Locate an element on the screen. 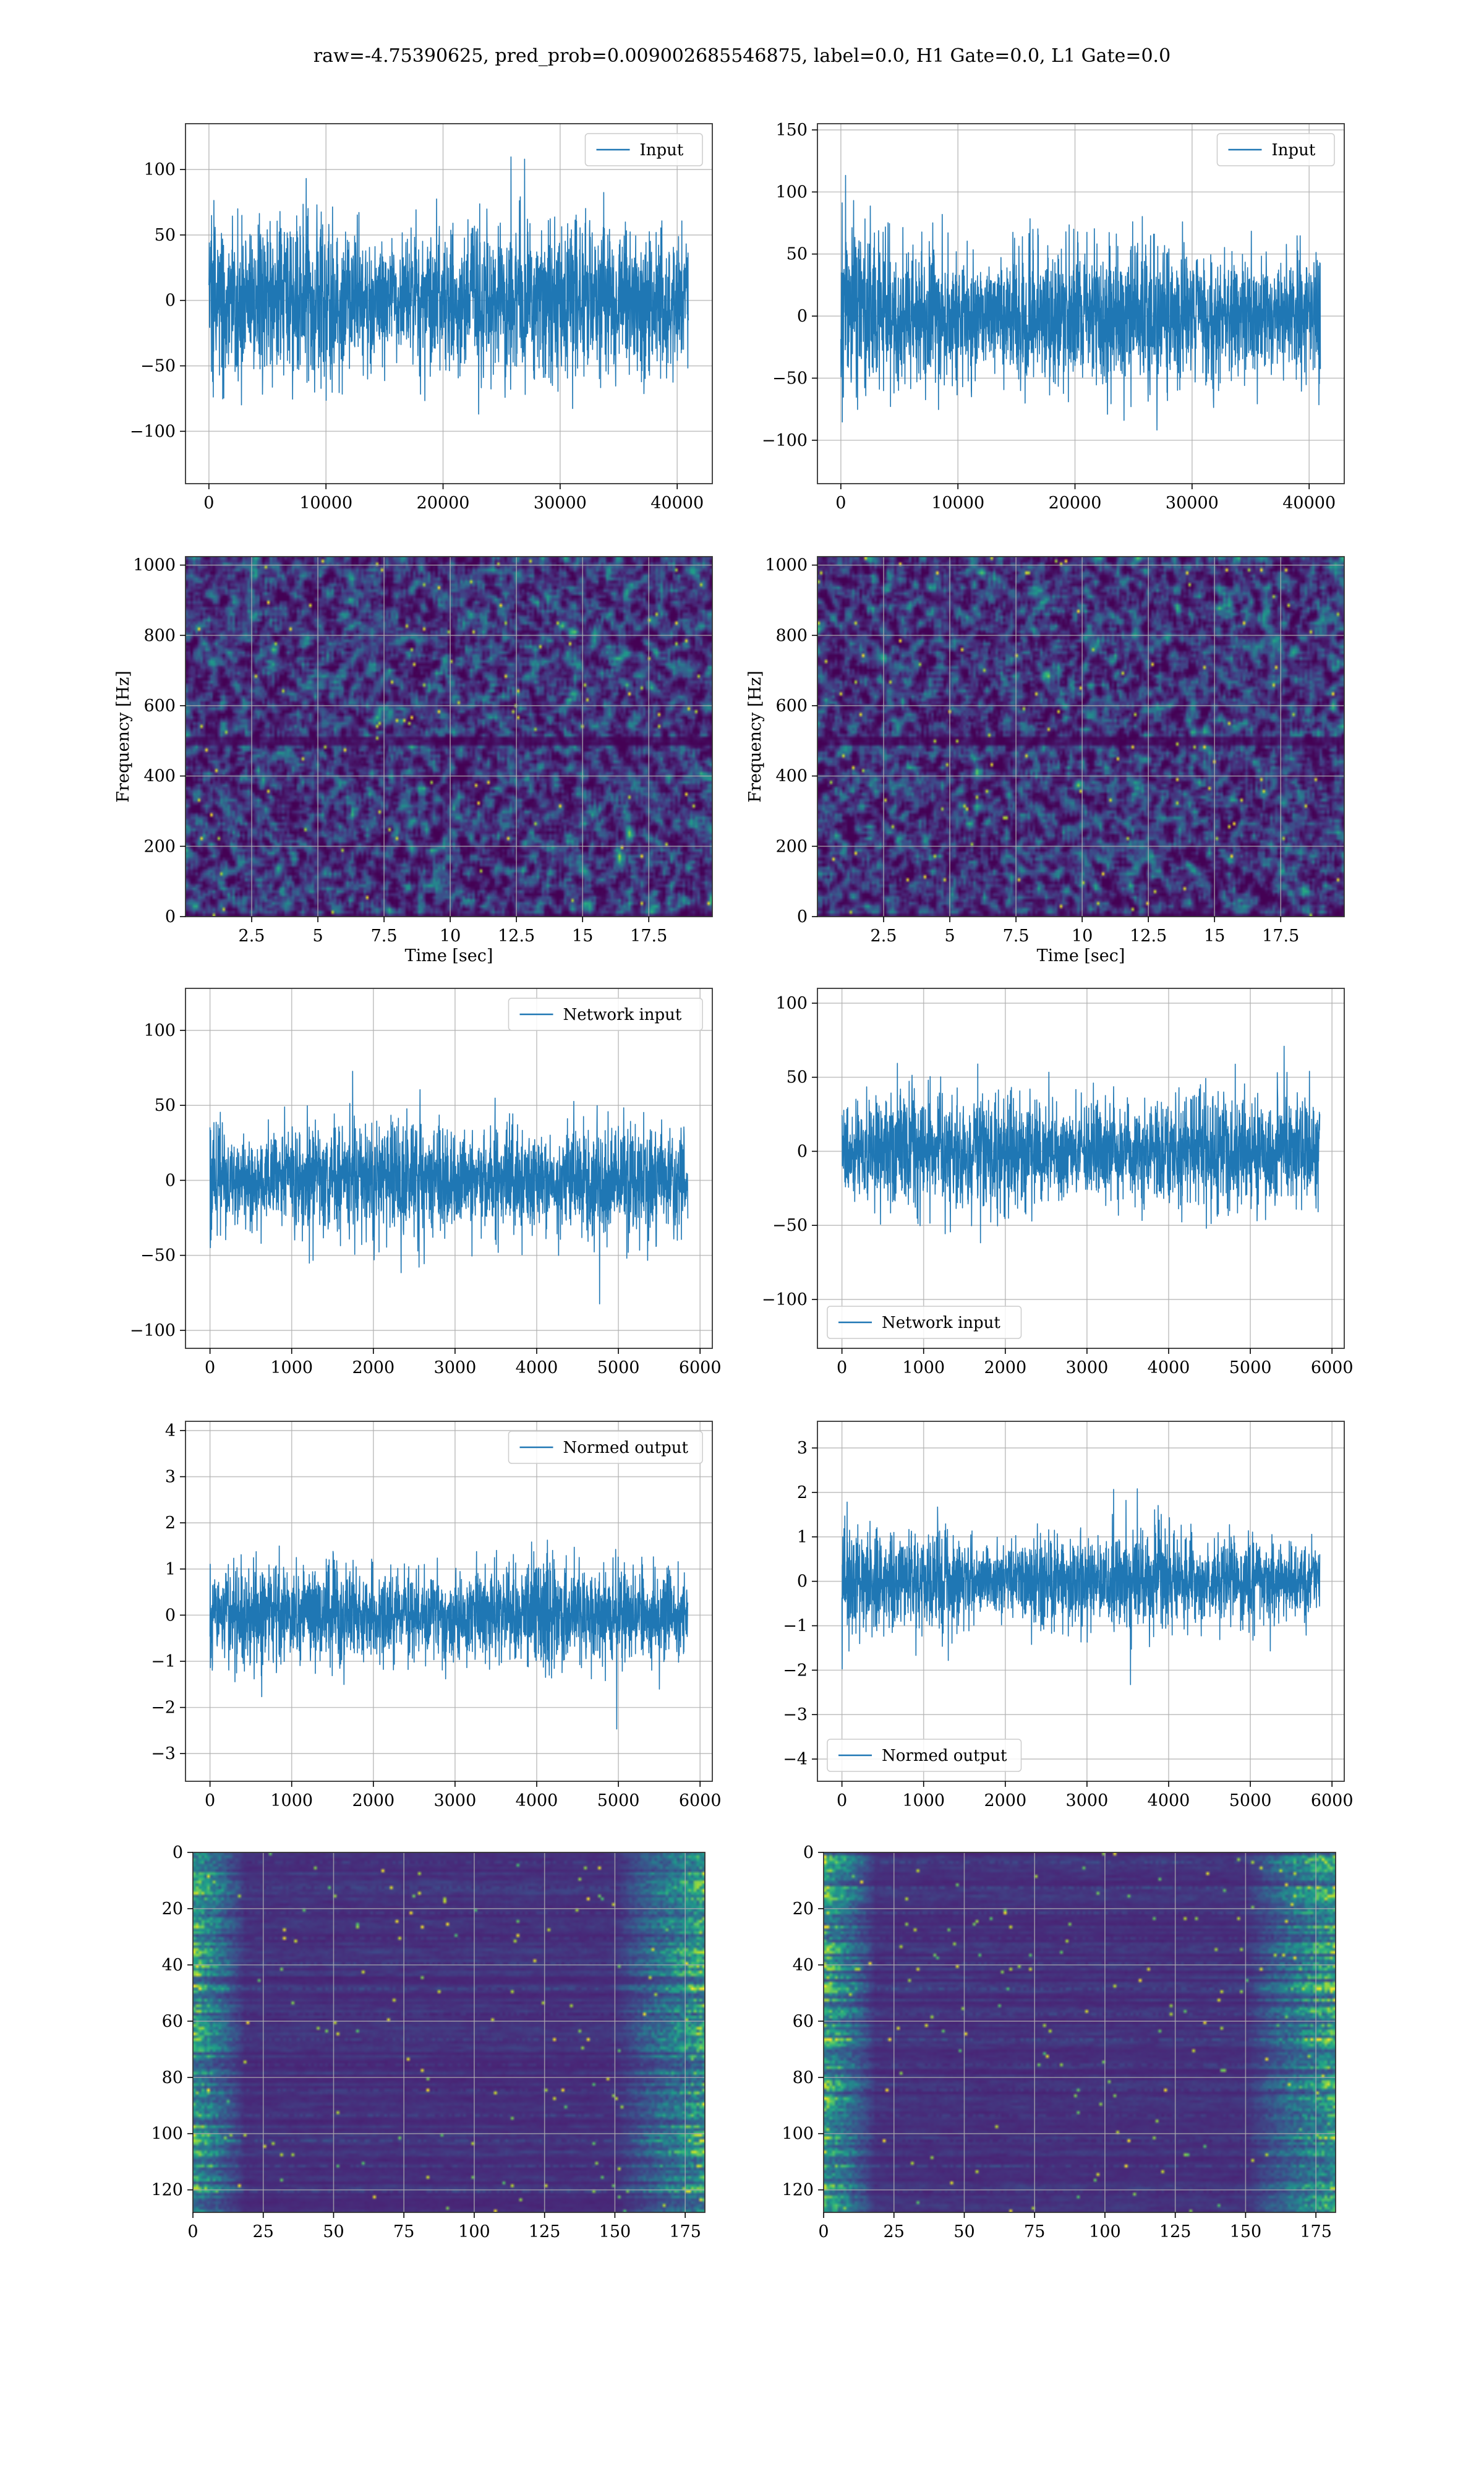 This screenshot has width=1484, height=2474. spectrogram-h1-ytick-label-4: 800 is located at coordinates (159, 636).